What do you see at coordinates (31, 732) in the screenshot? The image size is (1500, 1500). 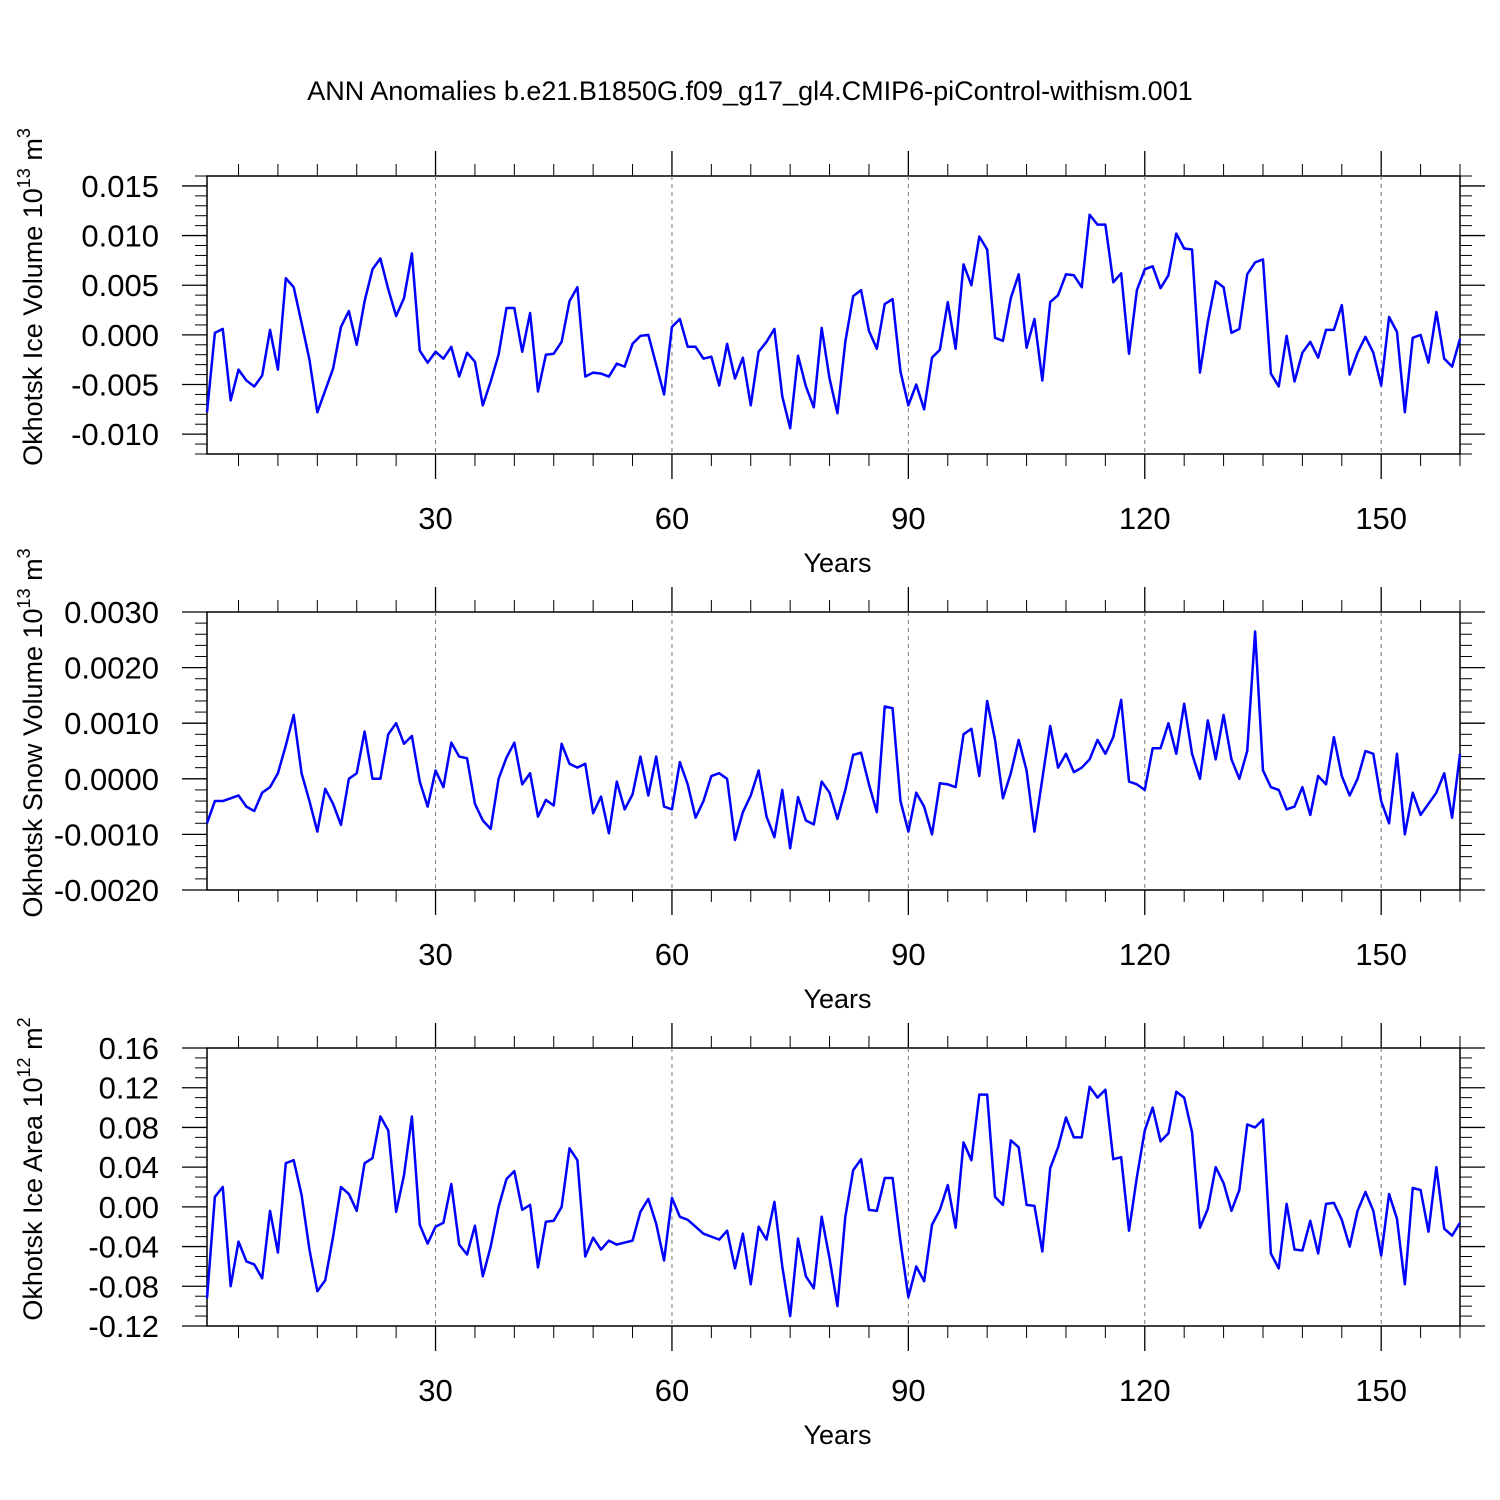 I see `y-axis-label: Okhotsk Snow Volume 1013 m3` at bounding box center [31, 732].